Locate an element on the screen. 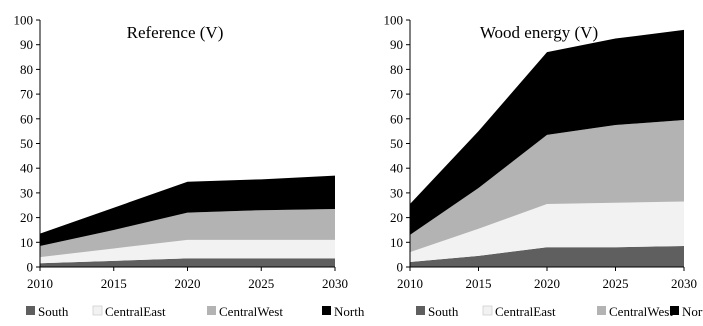 This screenshot has height=326, width=703. chart-title: Reference (V) is located at coordinates (175, 32).